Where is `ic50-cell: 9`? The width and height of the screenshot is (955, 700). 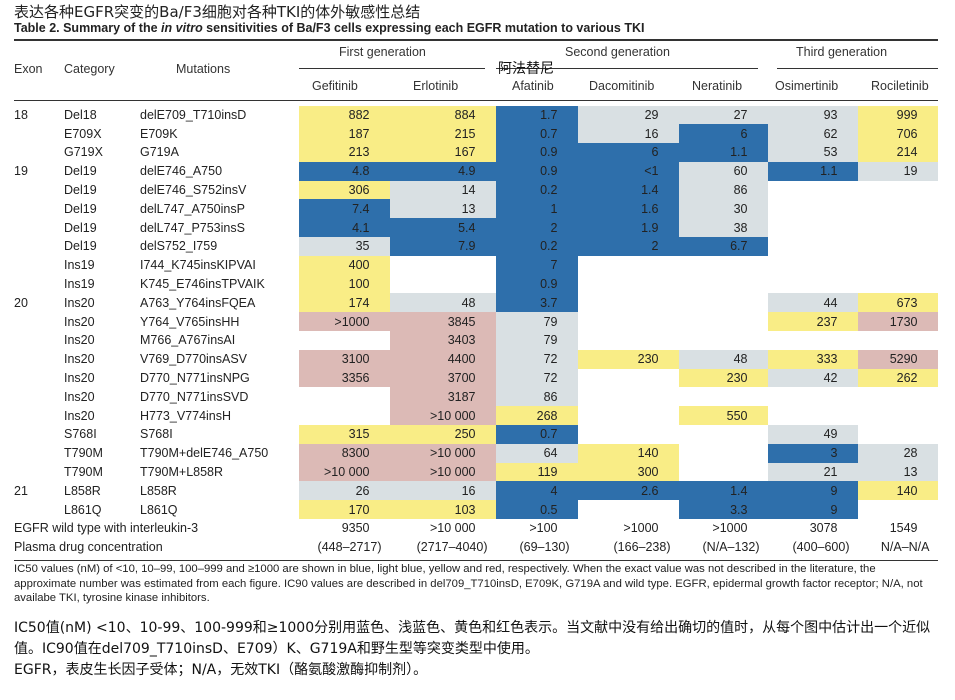 ic50-cell: 9 is located at coordinates (813, 491).